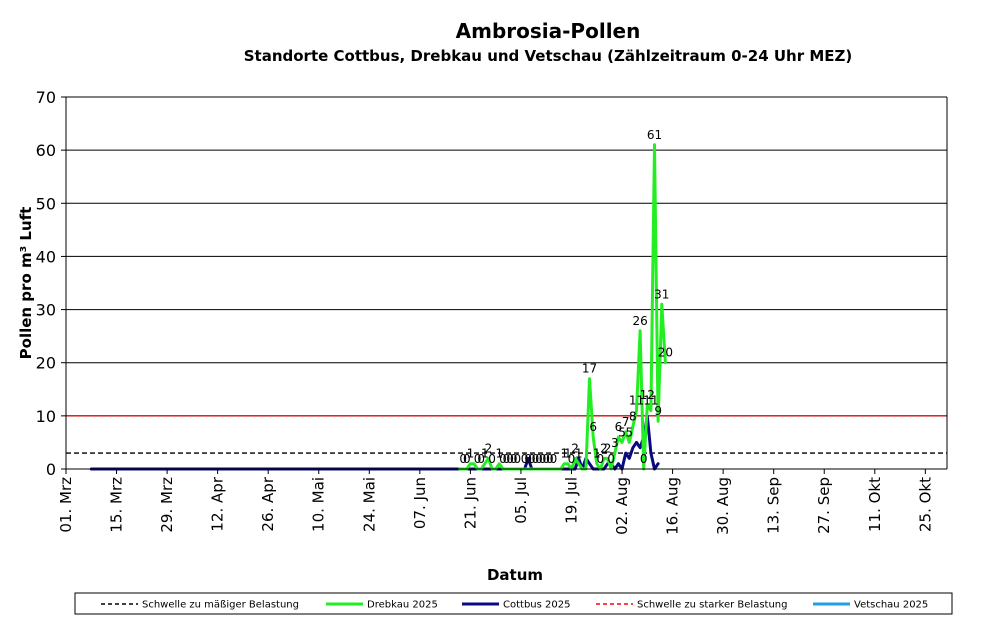  What do you see at coordinates (470, 503) in the screenshot?
I see `x-tick-label: 21. Jun` at bounding box center [470, 503].